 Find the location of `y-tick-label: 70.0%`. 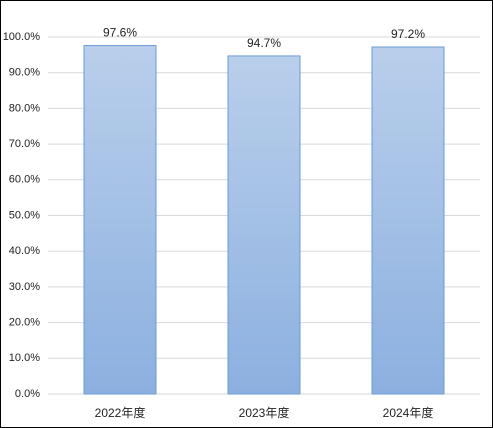

y-tick-label: 70.0% is located at coordinates (24, 144).